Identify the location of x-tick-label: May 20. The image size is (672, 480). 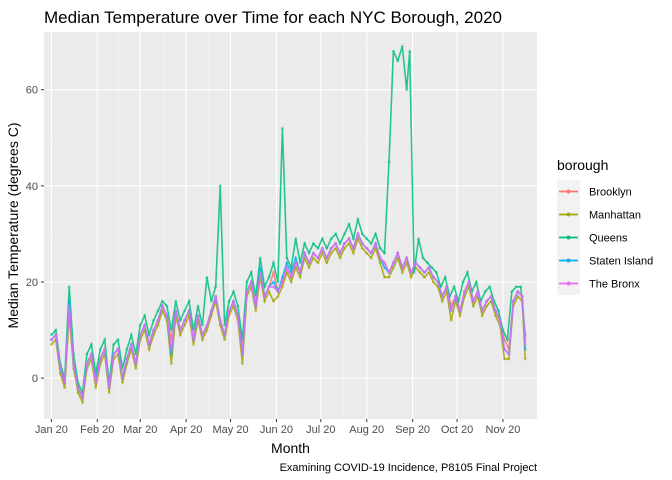
(231, 430).